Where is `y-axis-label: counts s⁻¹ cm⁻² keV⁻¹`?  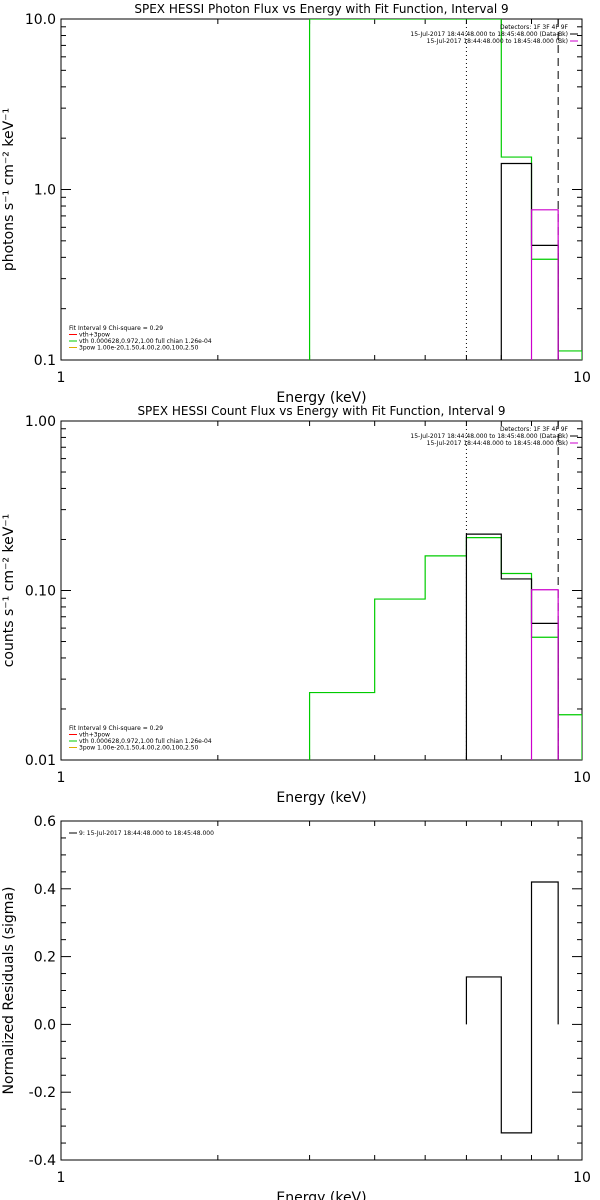 y-axis-label: counts s⁻¹ cm⁻² keV⁻¹ is located at coordinates (9, 591).